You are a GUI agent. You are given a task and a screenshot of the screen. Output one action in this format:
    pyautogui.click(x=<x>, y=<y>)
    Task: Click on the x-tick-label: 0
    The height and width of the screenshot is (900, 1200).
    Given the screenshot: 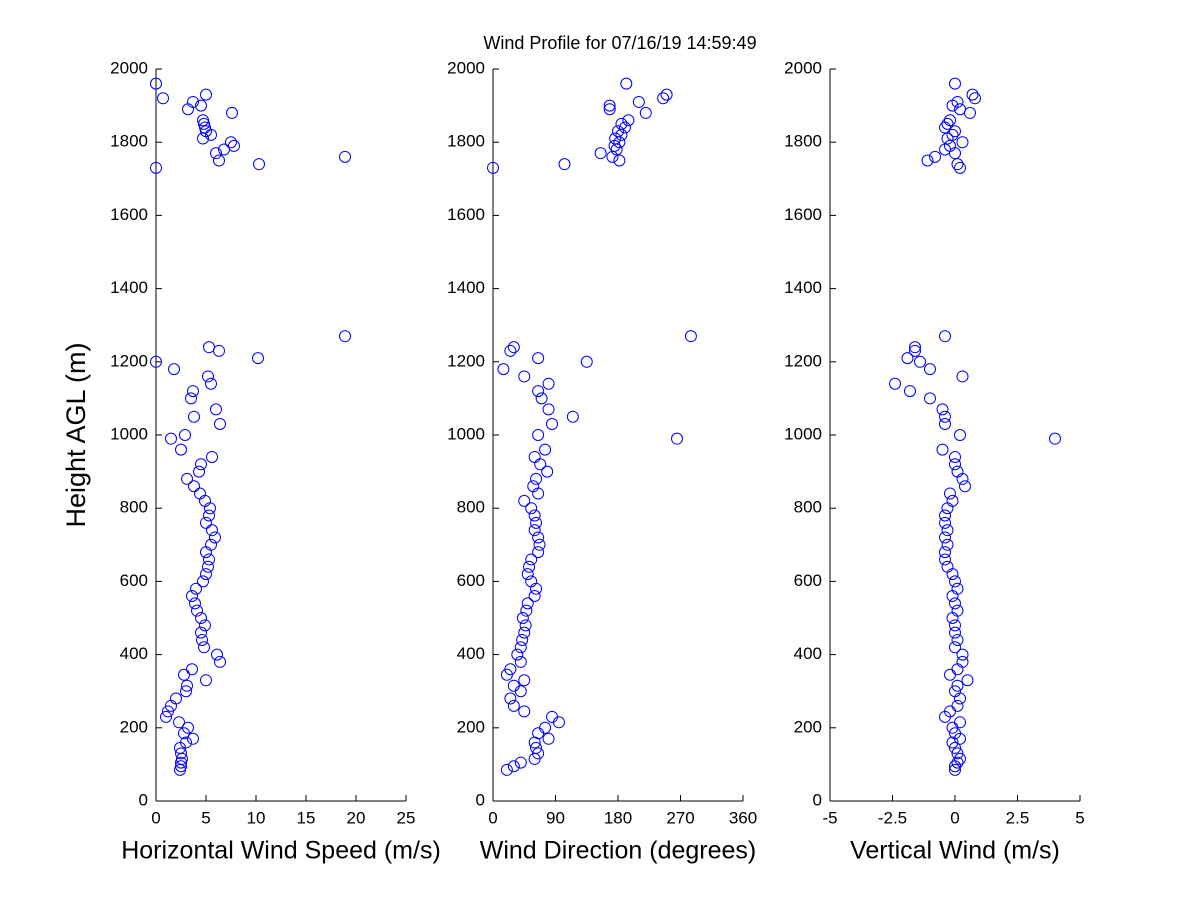 What is the action you would take?
    pyautogui.click(x=155, y=817)
    